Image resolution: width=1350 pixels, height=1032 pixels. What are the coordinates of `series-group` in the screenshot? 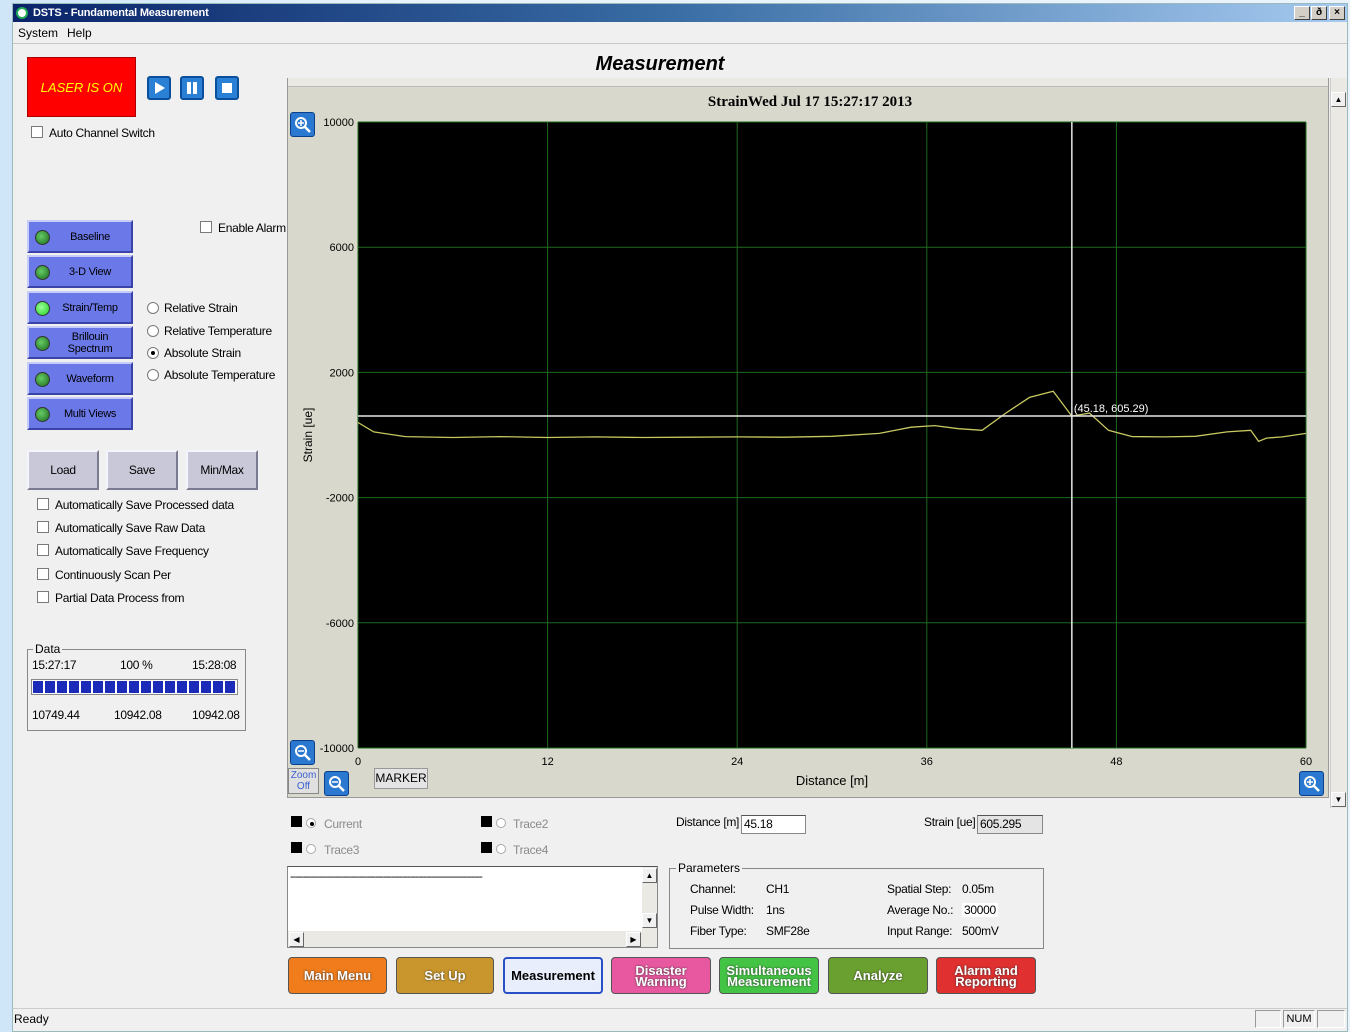 It's located at (832, 416).